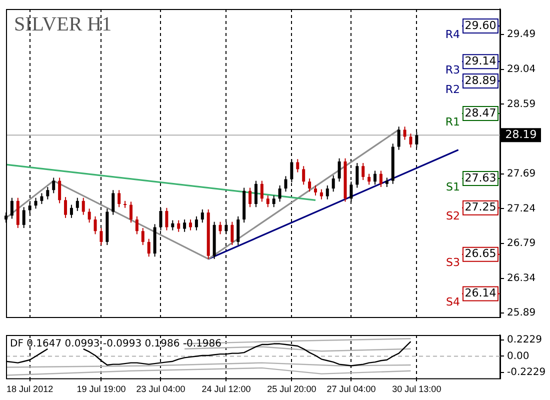 The image size is (550, 400). I want to click on y-tick-label: 28.59, so click(521, 104).